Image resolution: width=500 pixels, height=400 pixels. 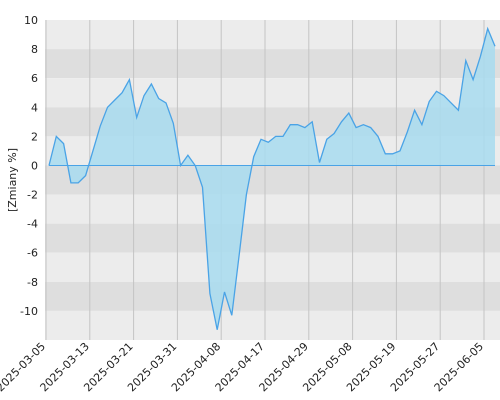 I want to click on y-tick-label: 10, so click(x=31, y=20).